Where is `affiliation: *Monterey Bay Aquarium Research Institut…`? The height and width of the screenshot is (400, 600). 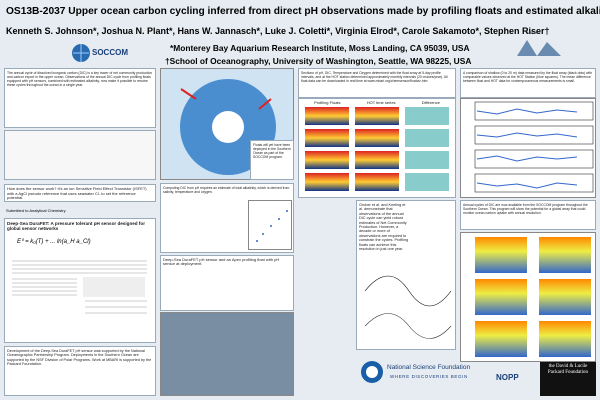 affiliation: *Monterey Bay Aquarium Research Institut… is located at coordinates (320, 48).